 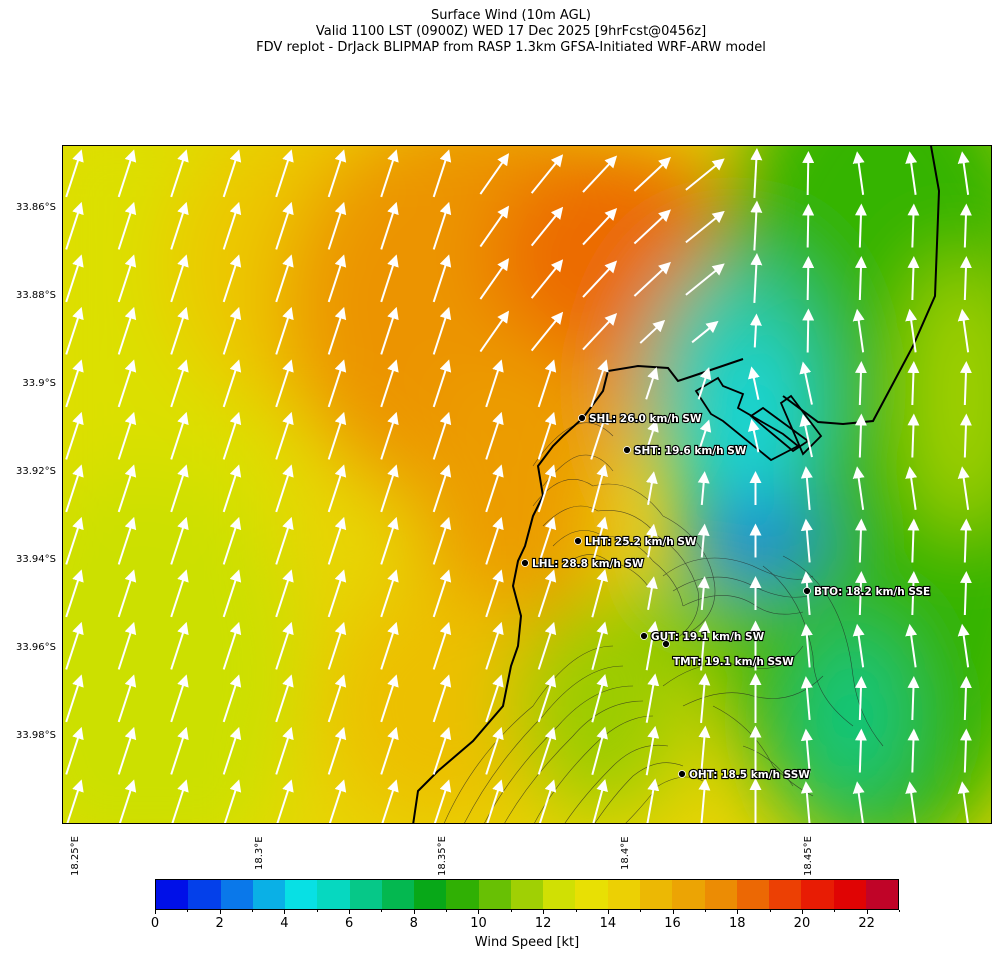 What do you see at coordinates (284, 923) in the screenshot?
I see `colorbar-tick-label: 4` at bounding box center [284, 923].